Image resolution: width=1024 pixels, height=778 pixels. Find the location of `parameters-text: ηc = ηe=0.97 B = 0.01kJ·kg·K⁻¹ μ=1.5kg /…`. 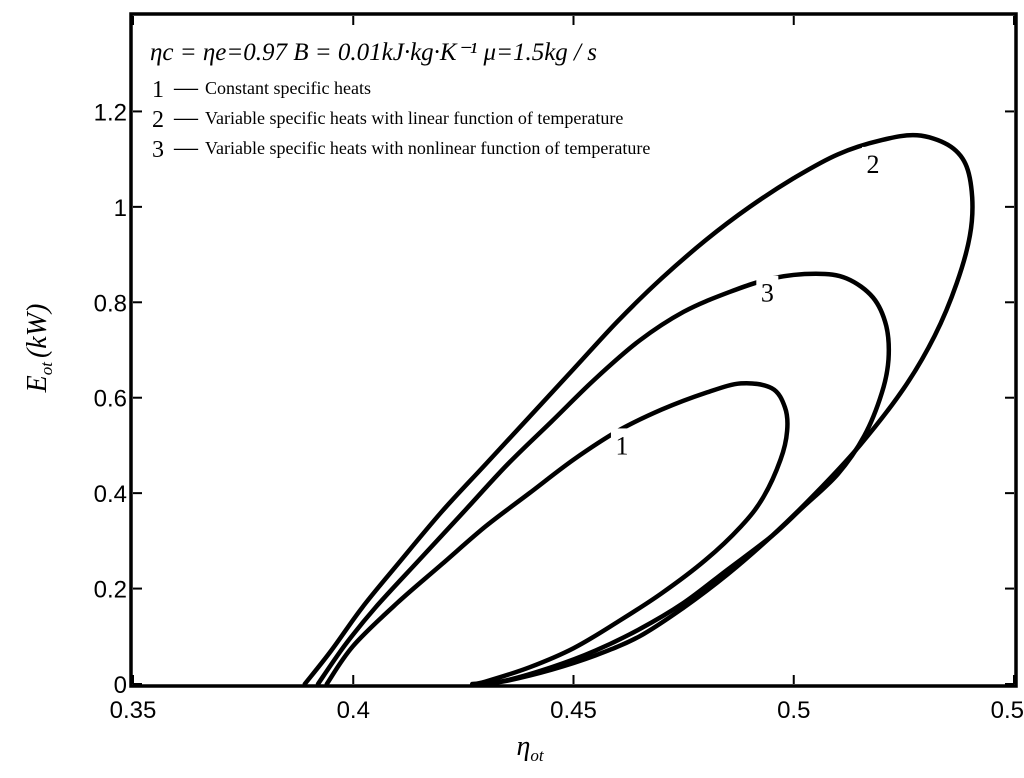

parameters-text: ηc = ηe=0.97 B = 0.01kJ·kg·K⁻¹ μ=1.5kg /… is located at coordinates (373, 52).